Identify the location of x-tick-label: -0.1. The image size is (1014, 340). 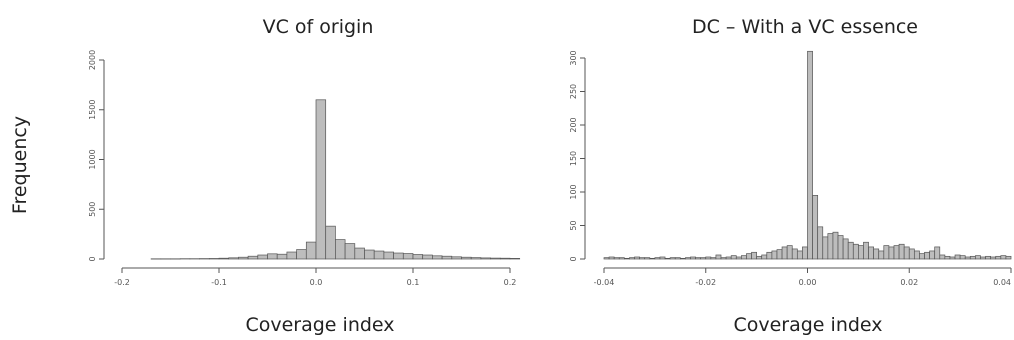
(219, 282).